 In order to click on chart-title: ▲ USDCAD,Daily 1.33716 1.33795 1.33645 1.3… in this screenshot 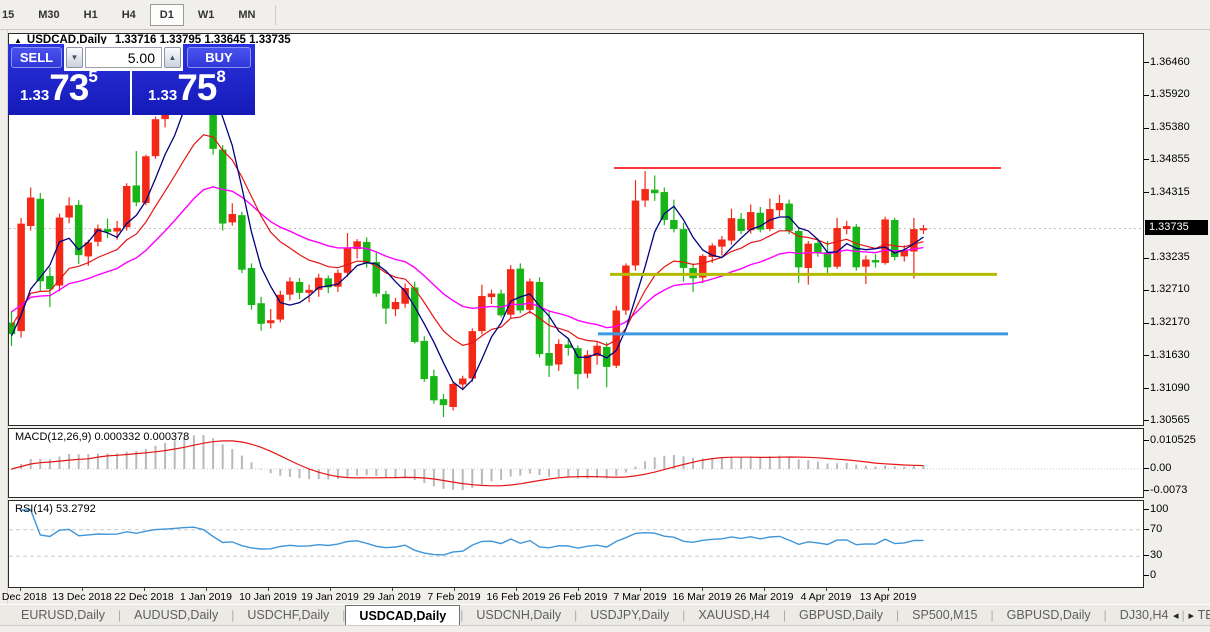, I will do `click(152, 40)`.